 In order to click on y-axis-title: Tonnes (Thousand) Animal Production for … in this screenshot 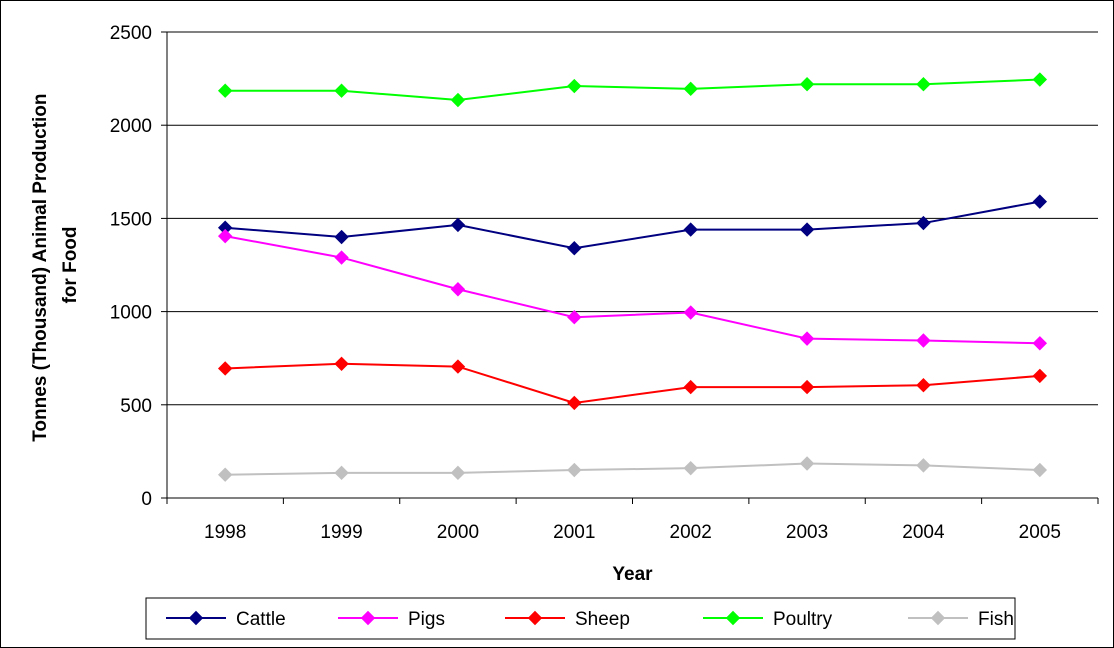, I will do `click(55, 265)`.